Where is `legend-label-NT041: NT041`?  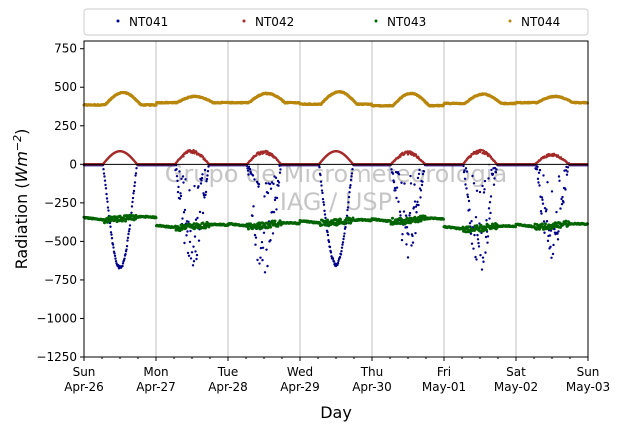
legend-label-NT041: NT041 is located at coordinates (148, 22).